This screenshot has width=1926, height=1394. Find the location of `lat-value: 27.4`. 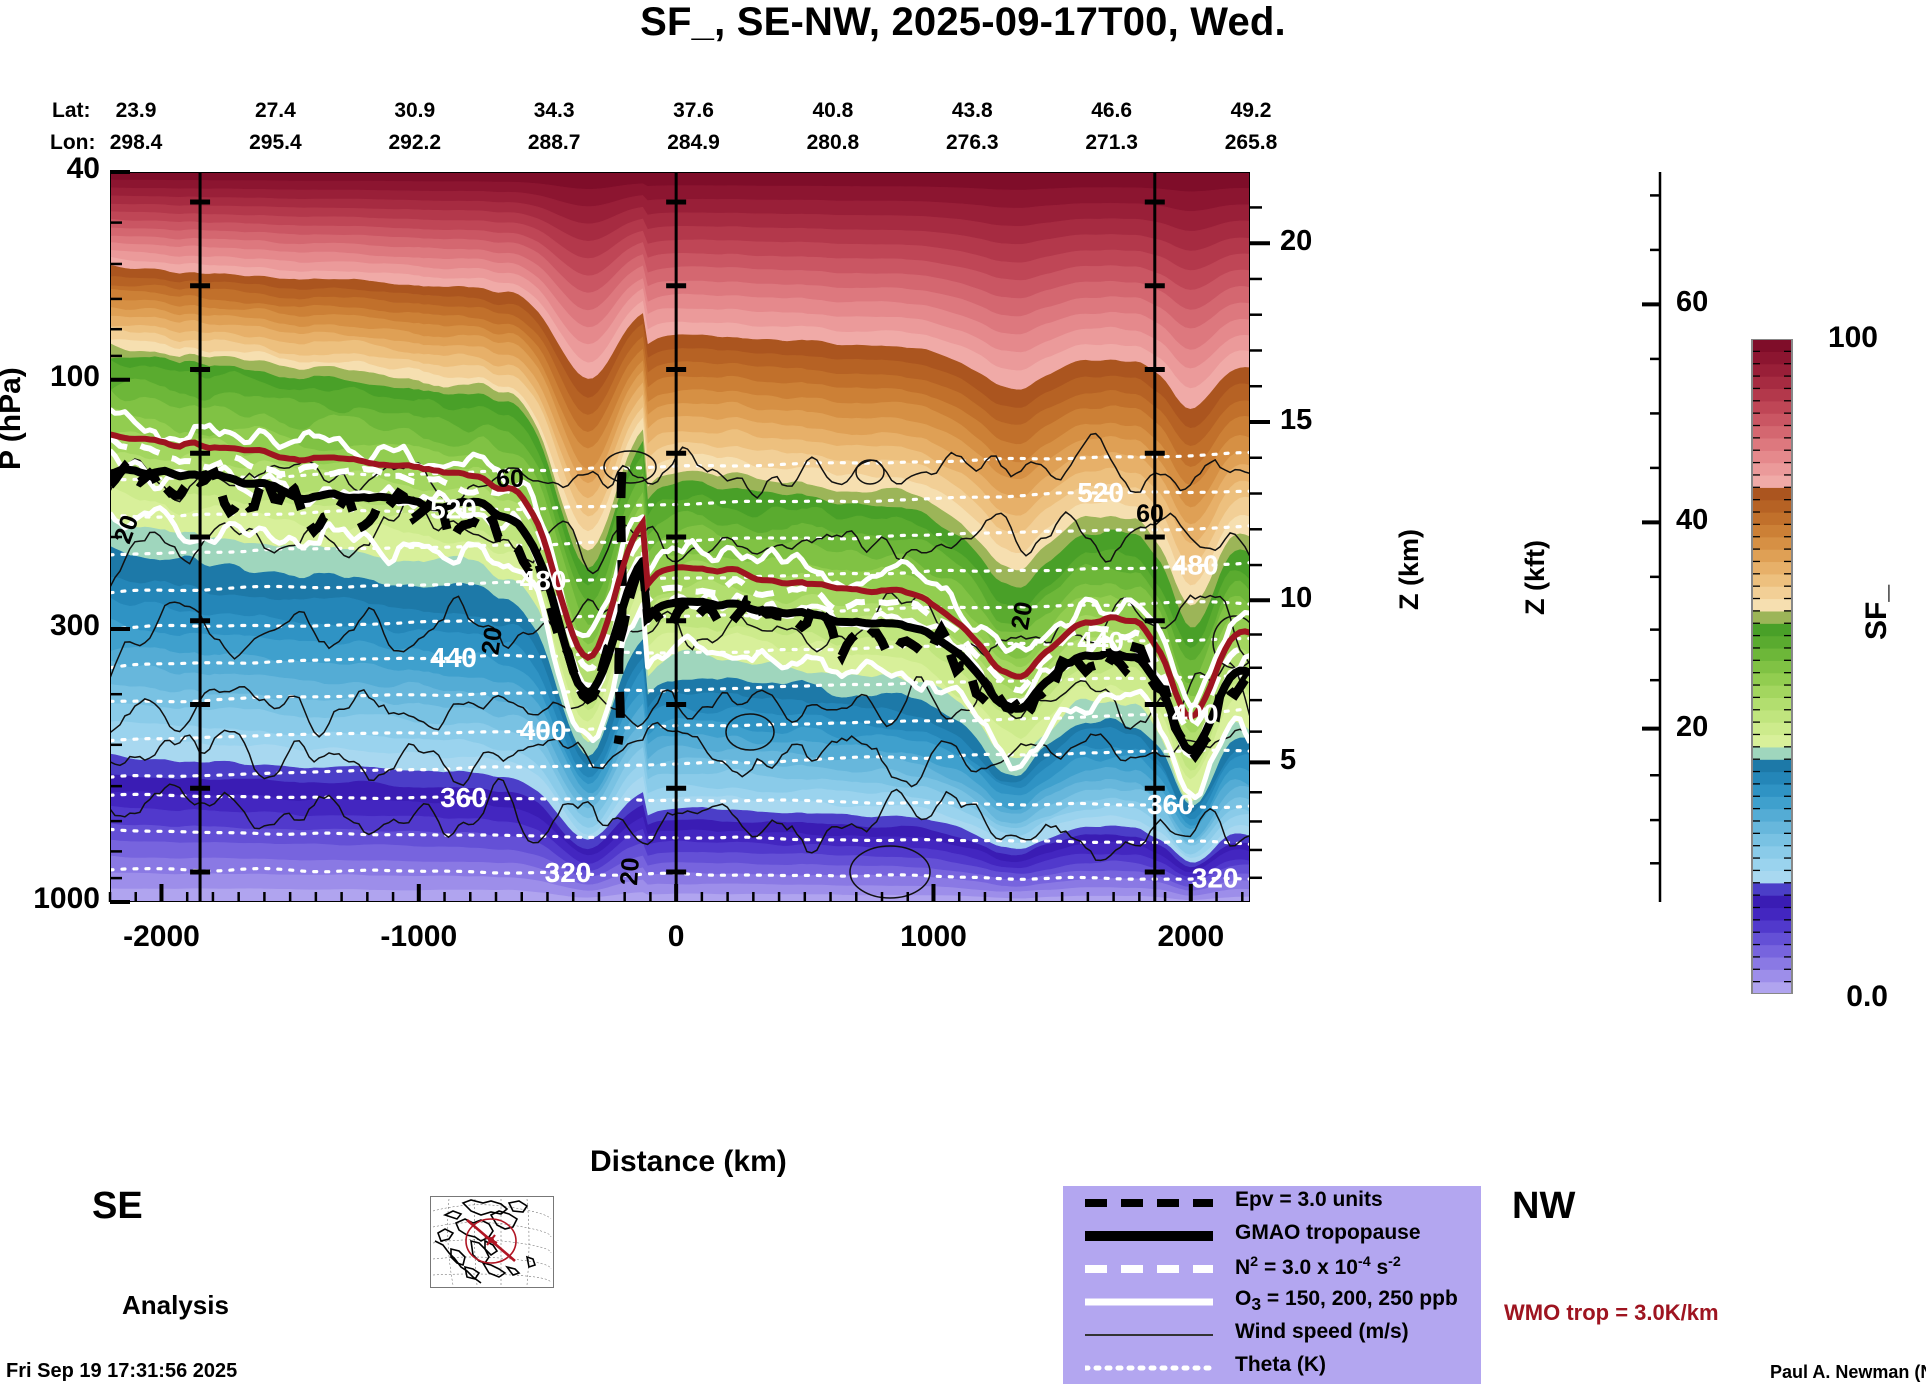

lat-value: 27.4 is located at coordinates (275, 110).